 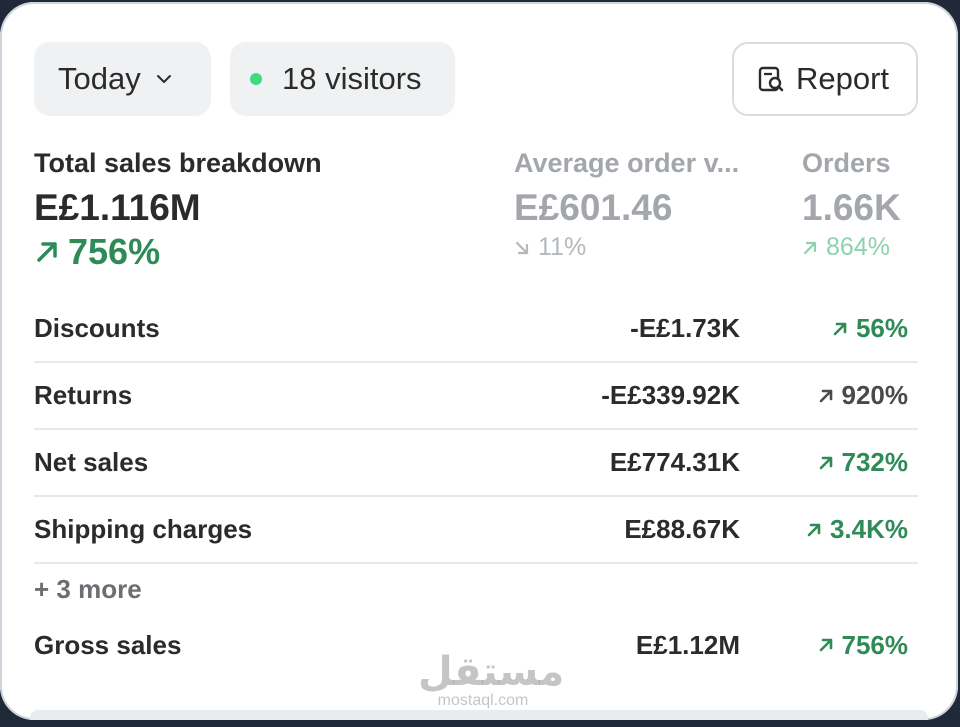 What do you see at coordinates (685, 328) in the screenshot?
I see `row-amount: -E£1.73K` at bounding box center [685, 328].